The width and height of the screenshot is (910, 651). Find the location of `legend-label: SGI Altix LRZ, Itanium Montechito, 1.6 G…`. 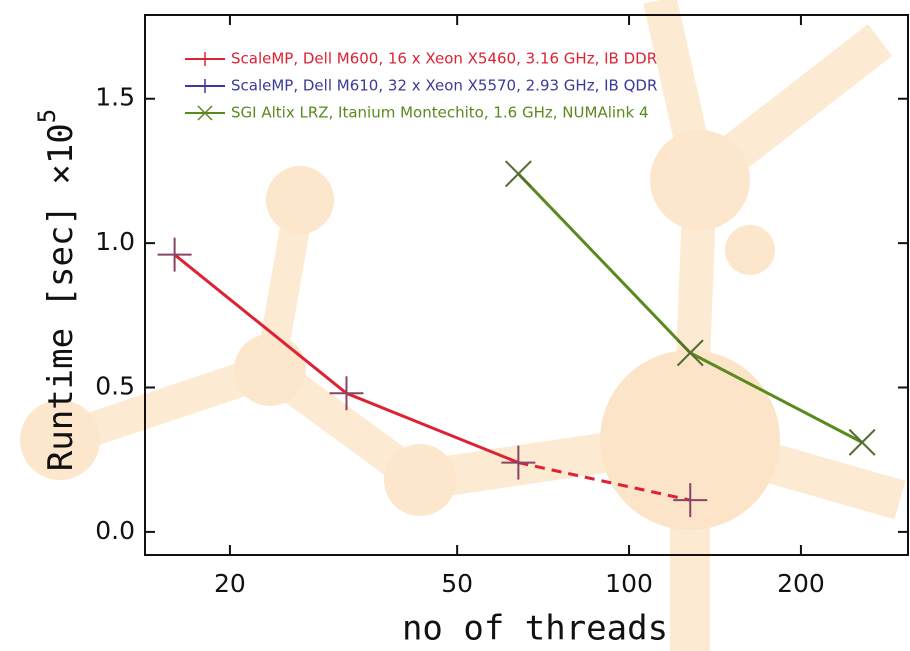

legend-label: SGI Altix LRZ, Itanium Montechito, 1.6 G… is located at coordinates (440, 113).